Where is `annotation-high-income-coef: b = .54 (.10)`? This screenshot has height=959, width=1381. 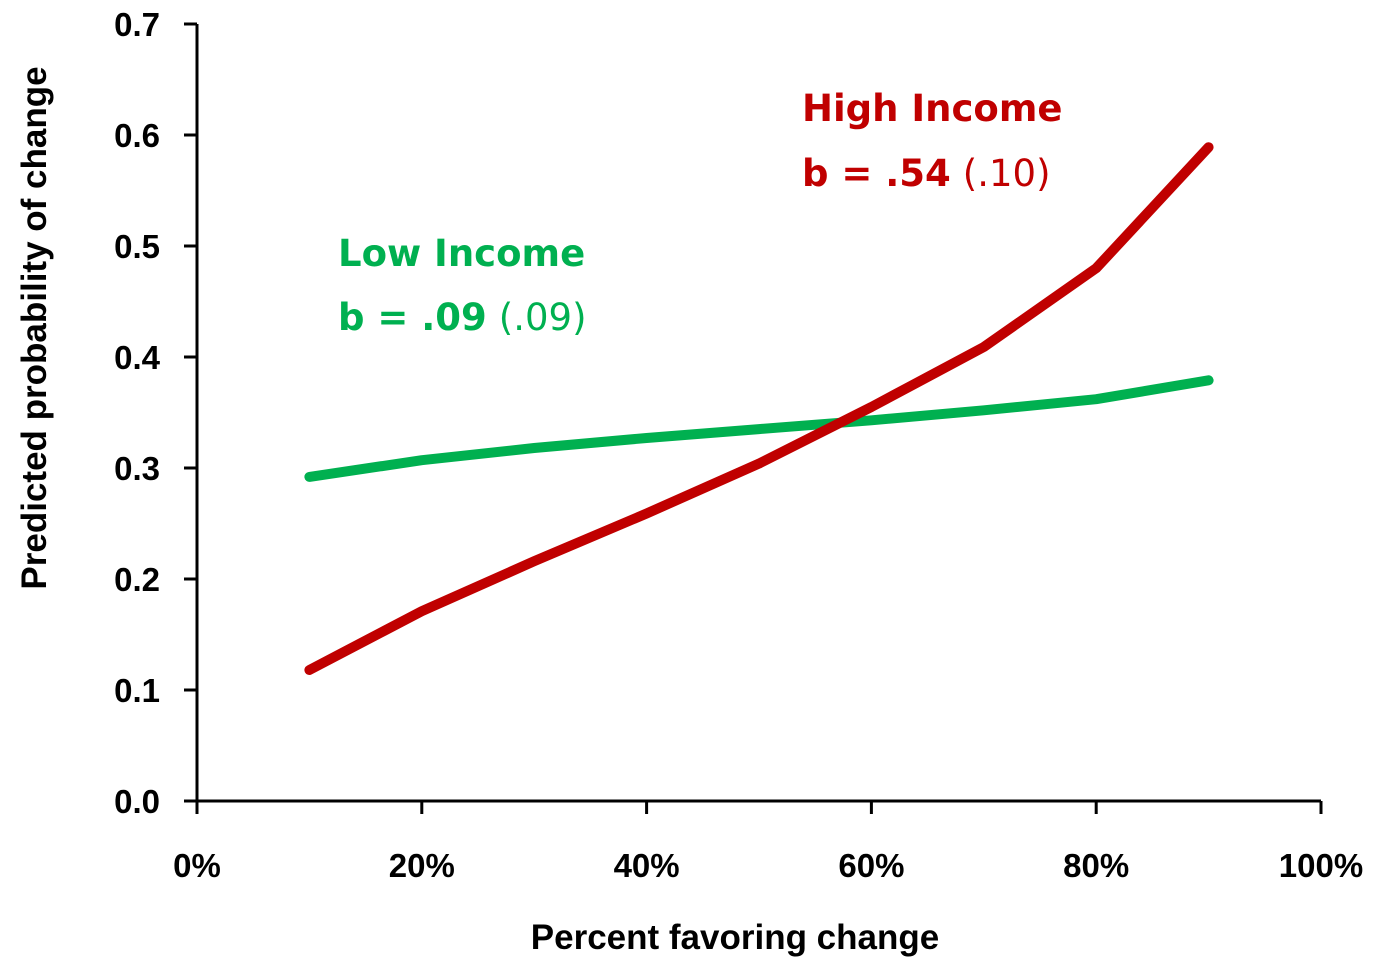 annotation-high-income-coef: b = .54 (.10) is located at coordinates (926, 173).